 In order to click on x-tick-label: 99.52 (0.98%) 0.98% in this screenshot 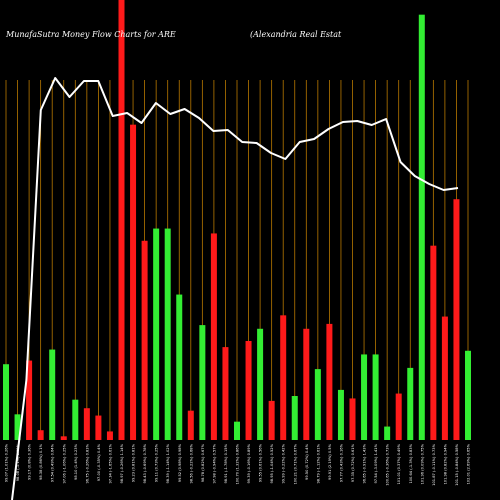, I will do `click(180, 462)`.